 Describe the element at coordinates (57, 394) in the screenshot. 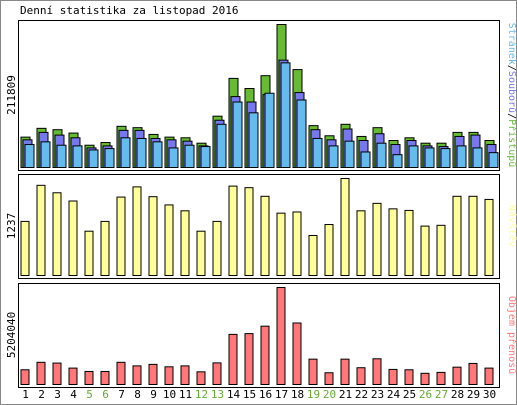

I see `x-tick-label: 3` at that location.